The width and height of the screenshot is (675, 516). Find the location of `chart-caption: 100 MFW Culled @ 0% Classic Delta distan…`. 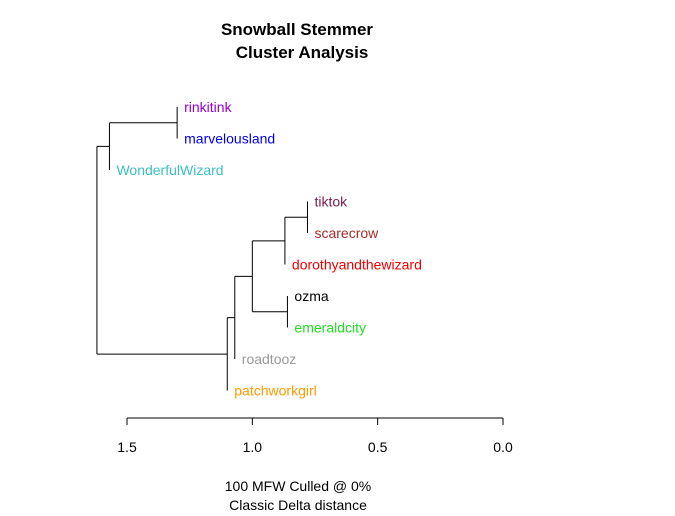

chart-caption: 100 MFW Culled @ 0% Classic Delta distan… is located at coordinates (298, 495).